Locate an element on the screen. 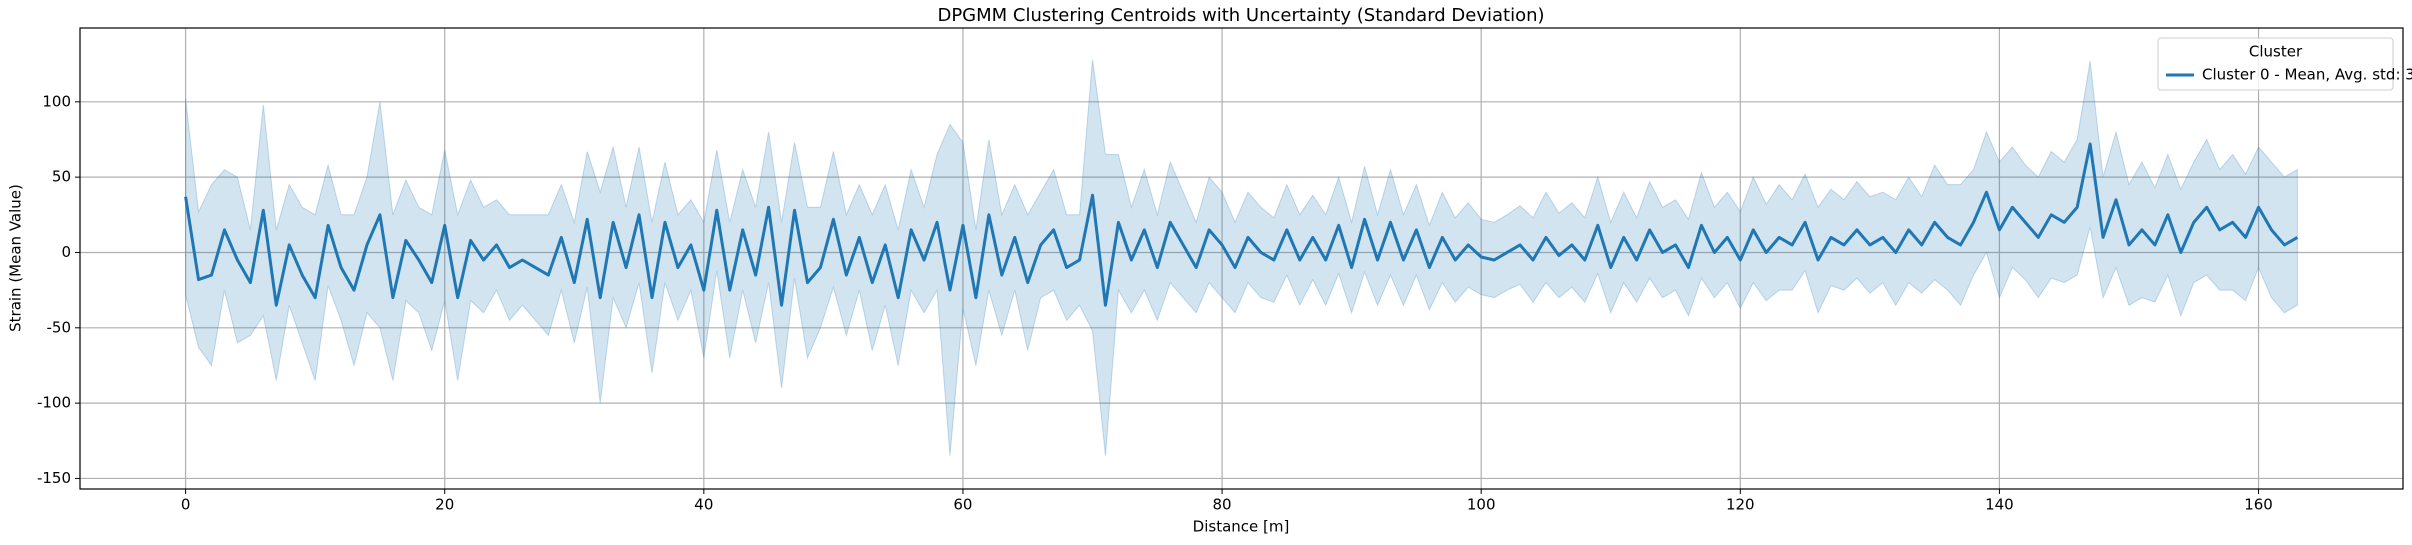 The width and height of the screenshot is (2412, 545). legend-label: Cluster 0 - Mean, Avg. std: 36.42 is located at coordinates (2307, 75).